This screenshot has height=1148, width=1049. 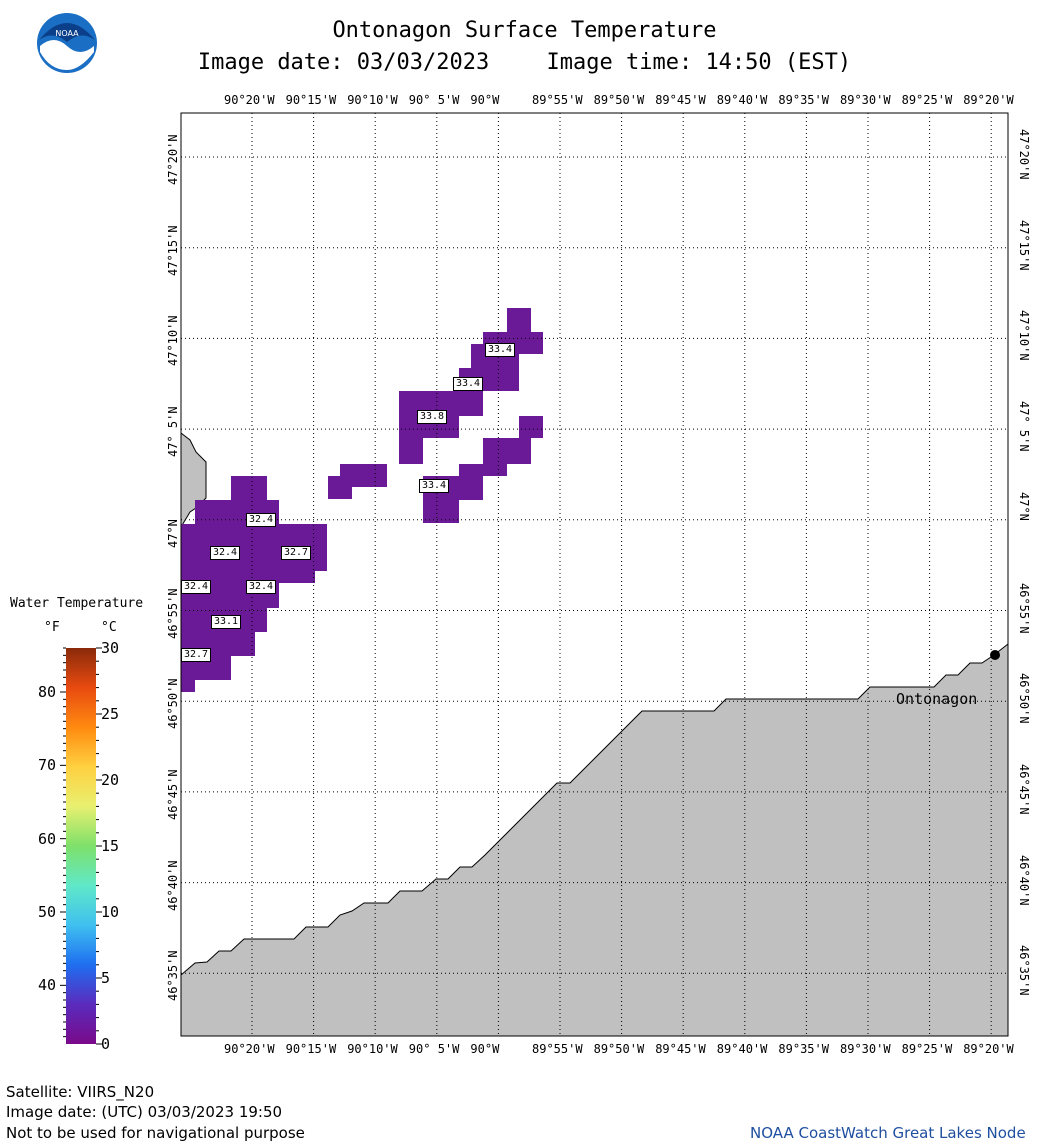 What do you see at coordinates (173, 794) in the screenshot?
I see `lat-label-left: 46°45'N` at bounding box center [173, 794].